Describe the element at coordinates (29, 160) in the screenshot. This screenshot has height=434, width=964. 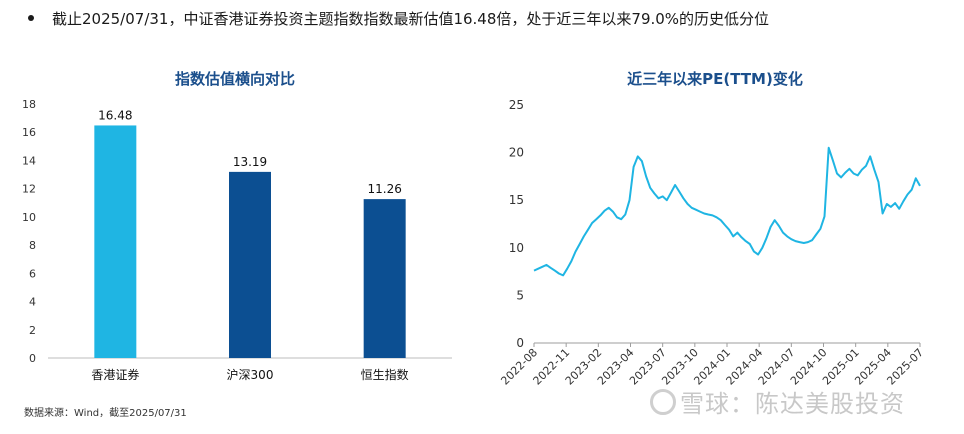
I see `bar-y-tick-label: 14` at that location.